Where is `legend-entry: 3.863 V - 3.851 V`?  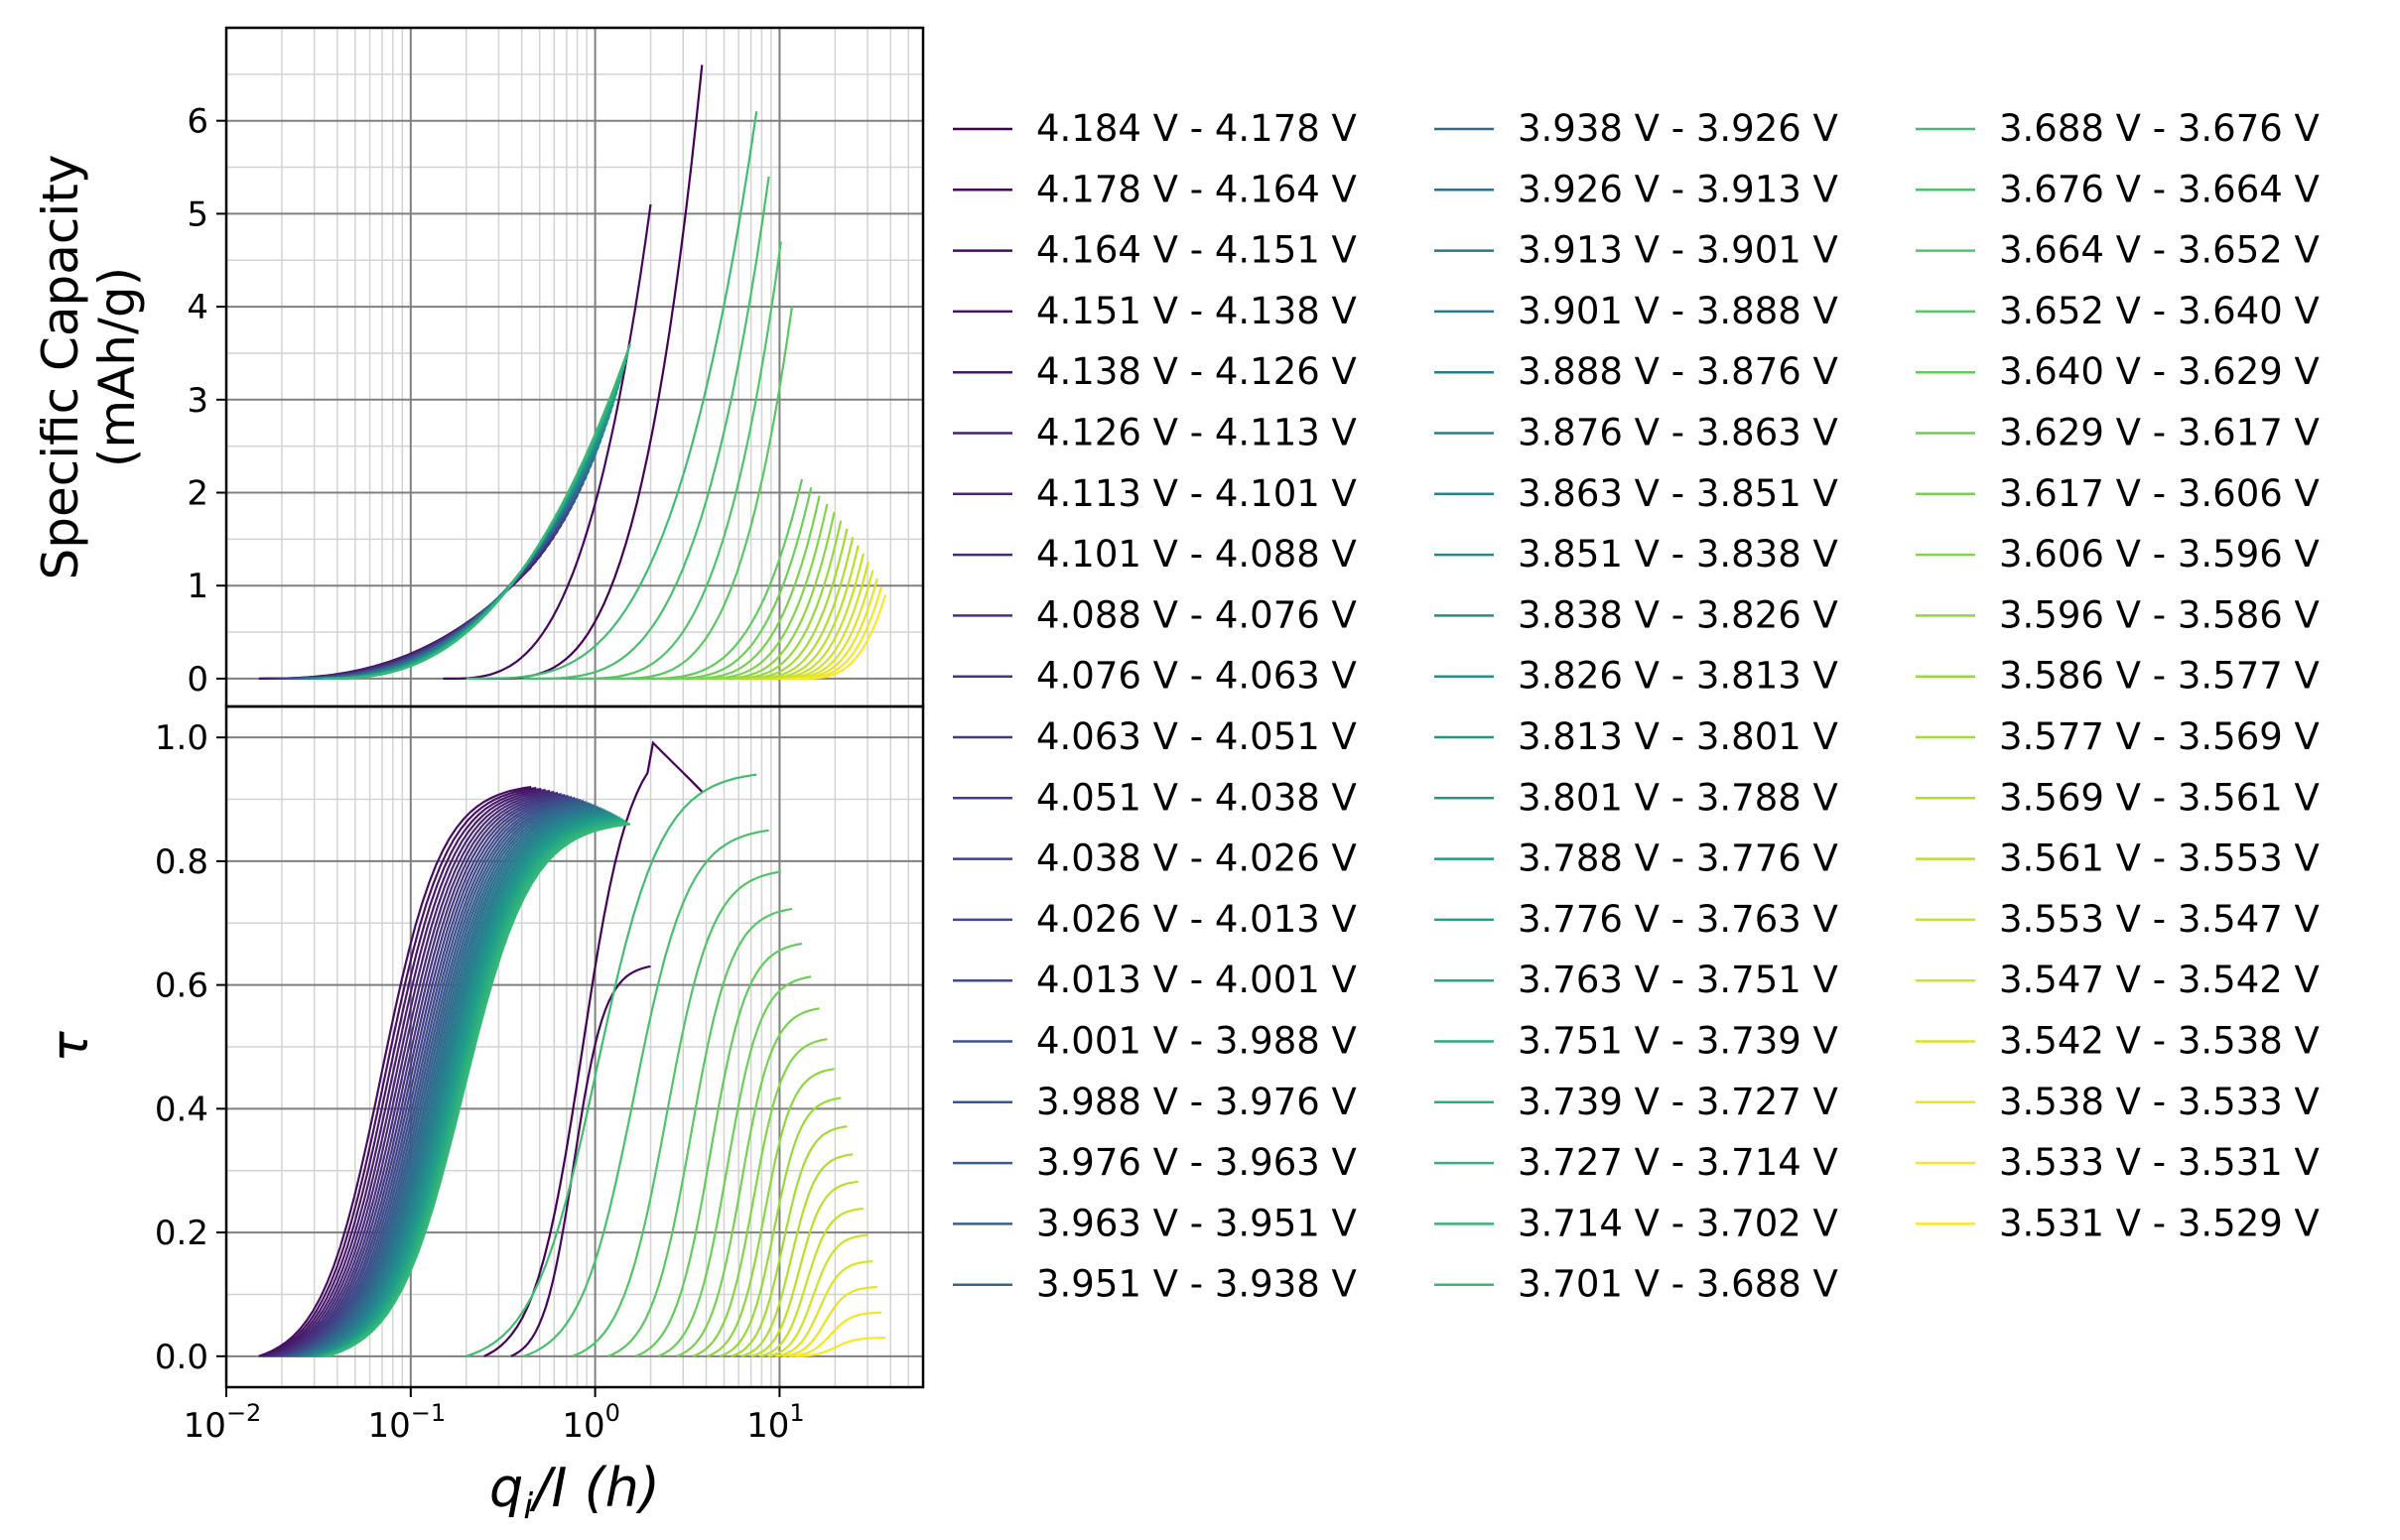
legend-entry: 3.863 V - 3.851 V is located at coordinates (1636, 493).